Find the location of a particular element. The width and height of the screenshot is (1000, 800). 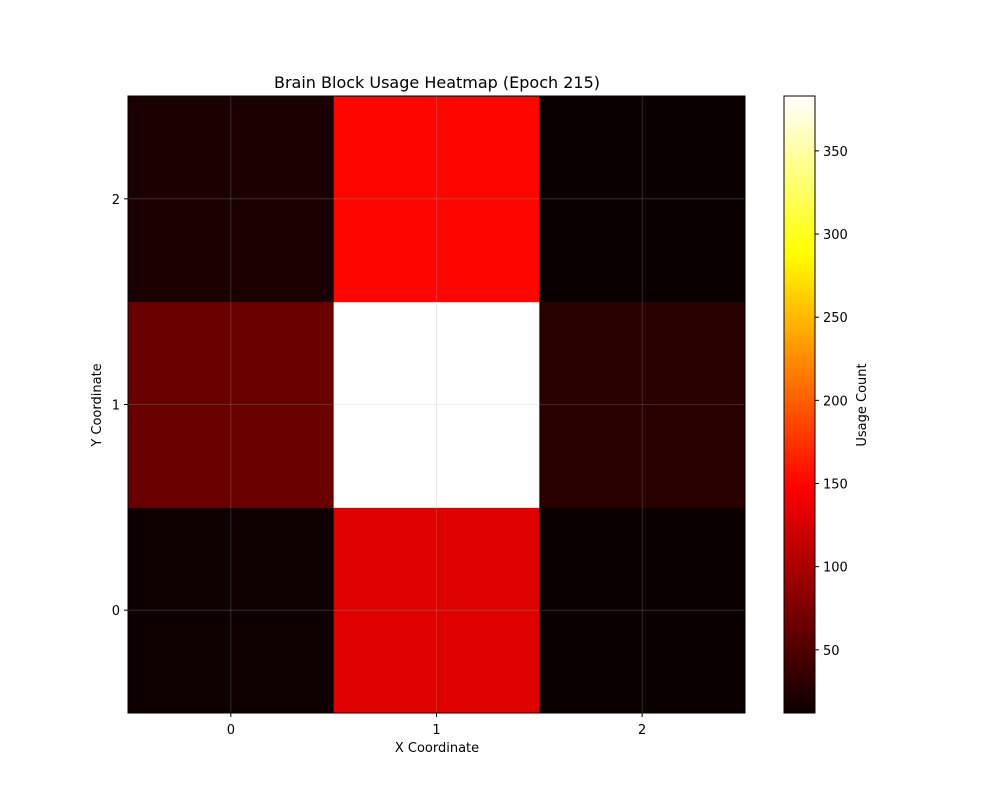

y-tick-label: 0 is located at coordinates (116, 611).